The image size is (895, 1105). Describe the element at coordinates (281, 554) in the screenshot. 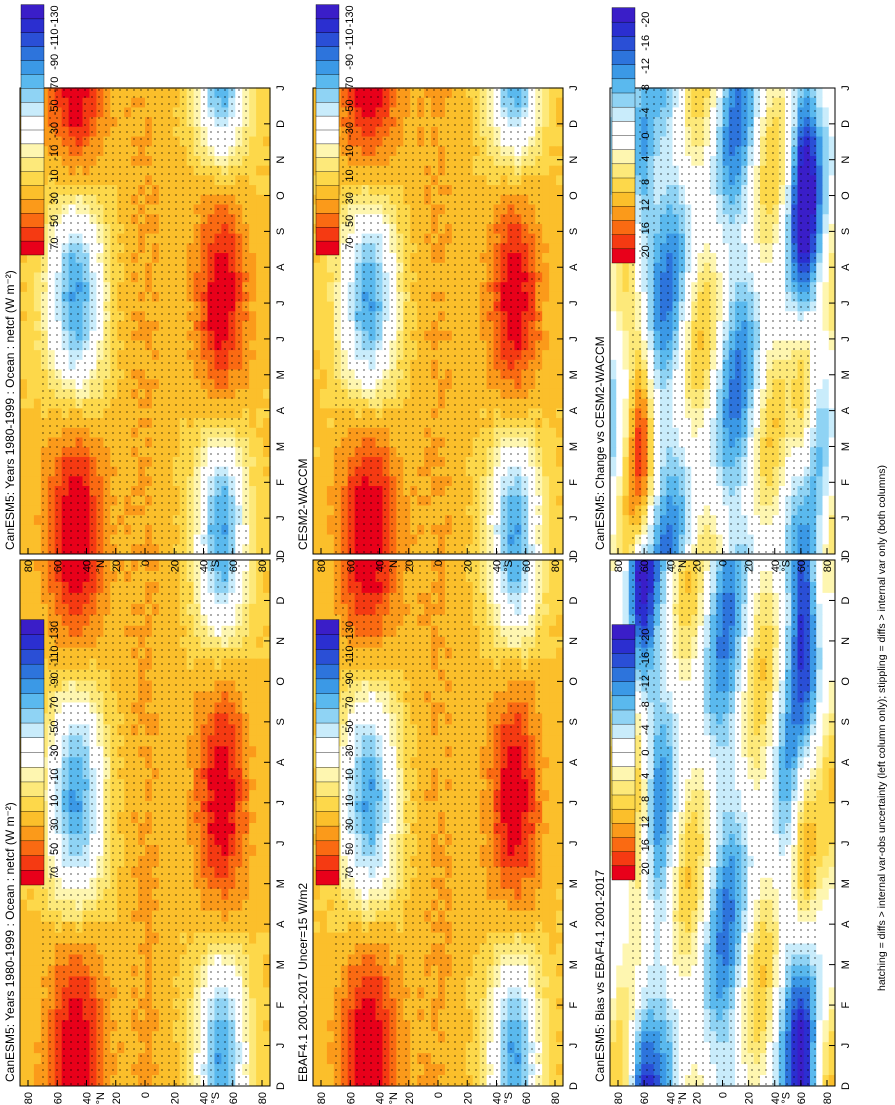

I see `x-tick-label: D` at that location.